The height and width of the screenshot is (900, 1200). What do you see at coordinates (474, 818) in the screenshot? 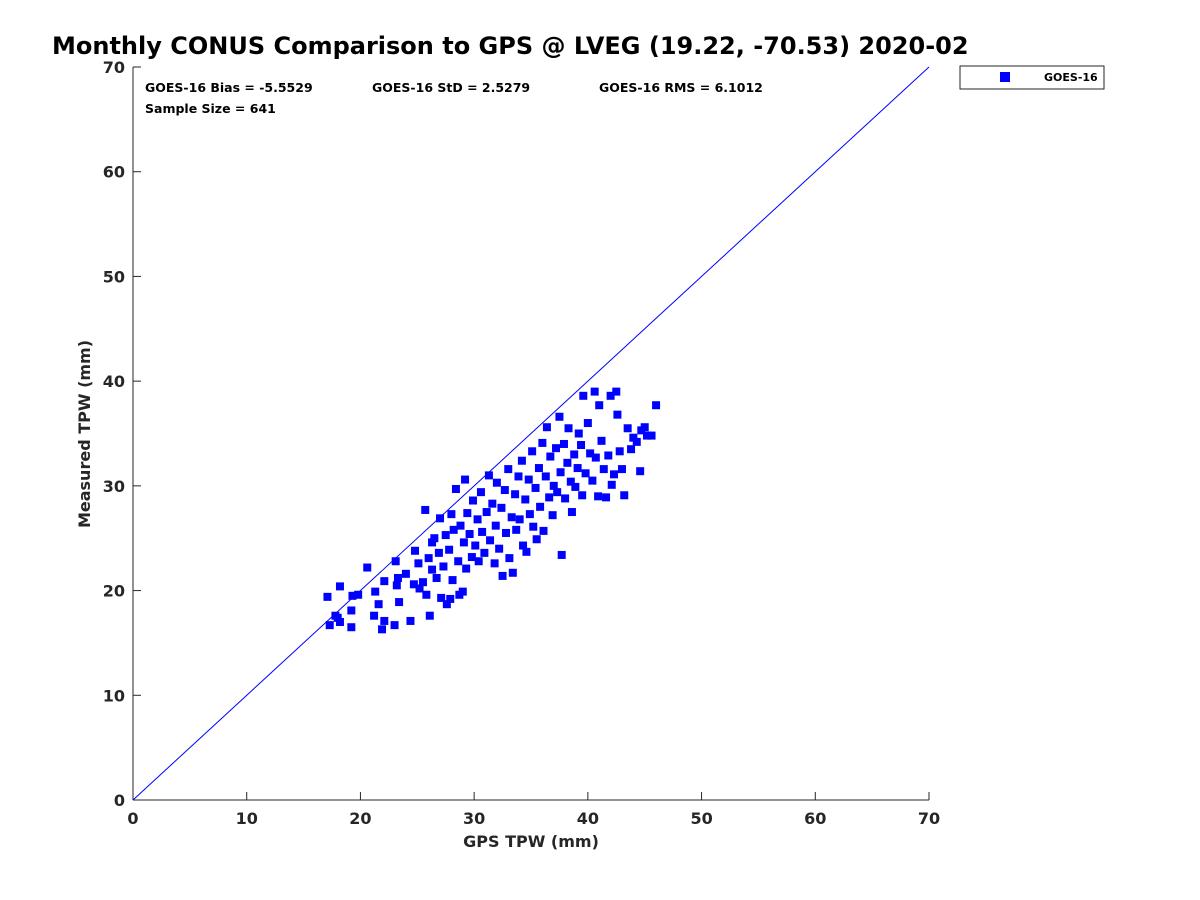
I see `x-tick-label: 30` at bounding box center [474, 818].